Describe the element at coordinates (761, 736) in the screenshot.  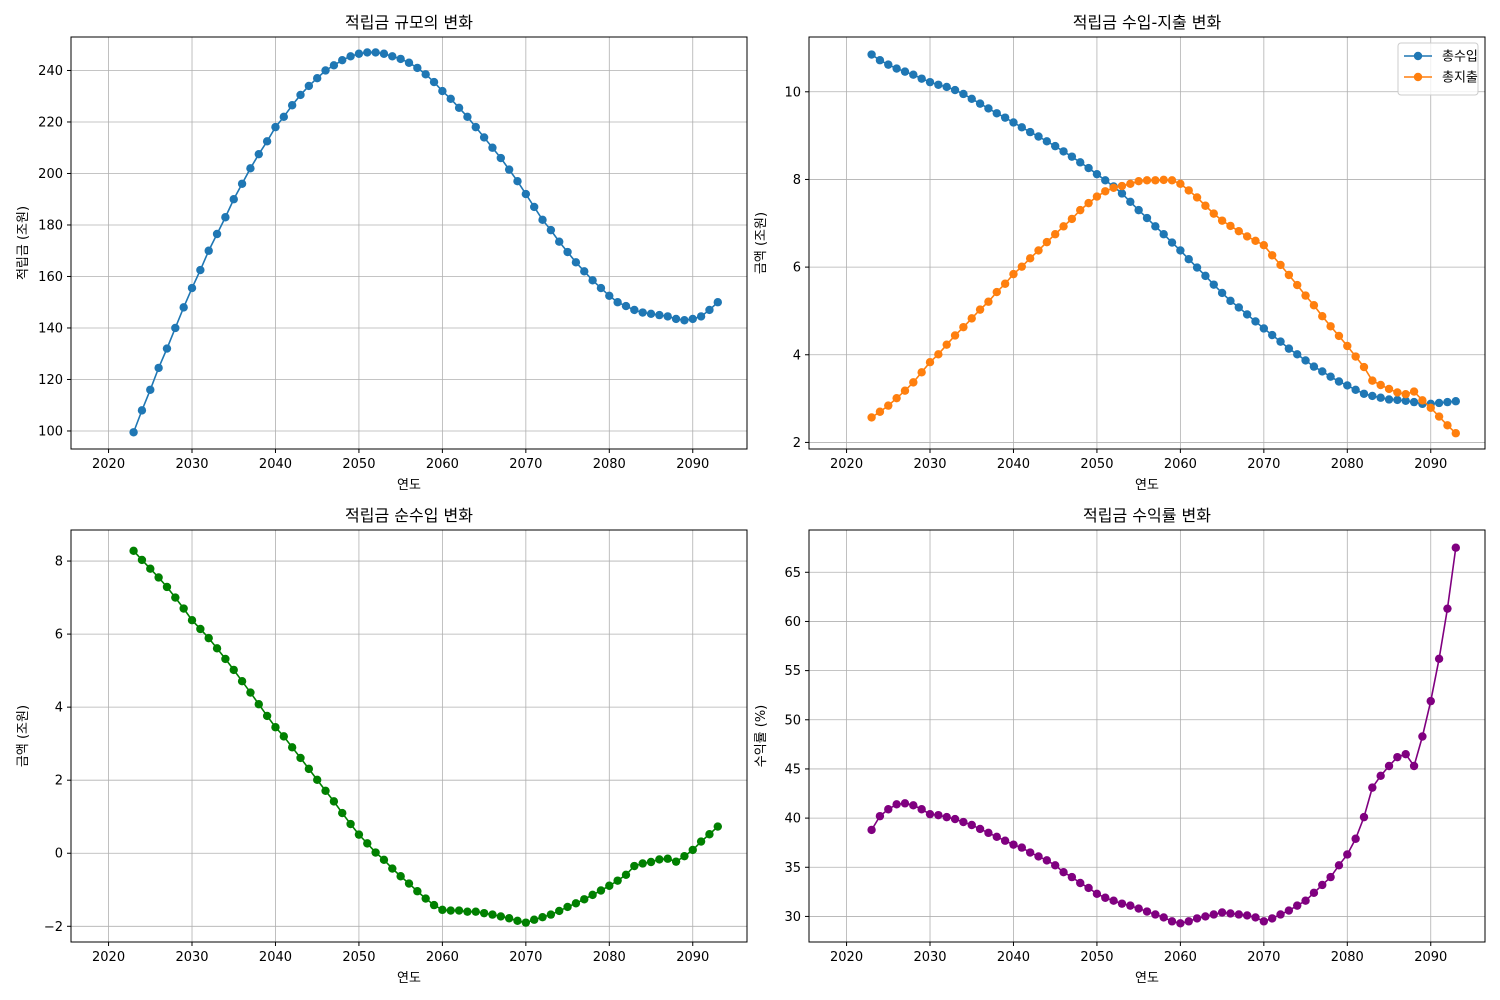
I see `y-axis-label: 수익률 (%)` at that location.